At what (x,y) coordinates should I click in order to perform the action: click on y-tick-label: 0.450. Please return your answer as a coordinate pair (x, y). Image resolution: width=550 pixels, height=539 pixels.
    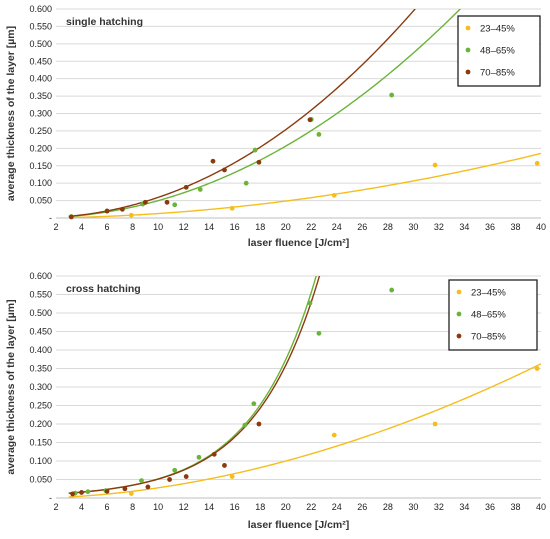
    Looking at the image, I should click on (40, 61).